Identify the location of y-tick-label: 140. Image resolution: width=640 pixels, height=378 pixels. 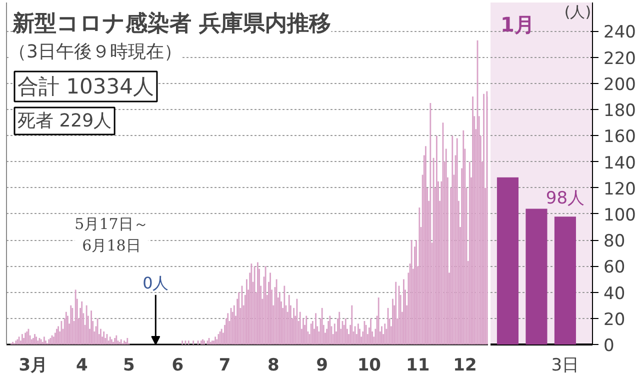
(620, 163).